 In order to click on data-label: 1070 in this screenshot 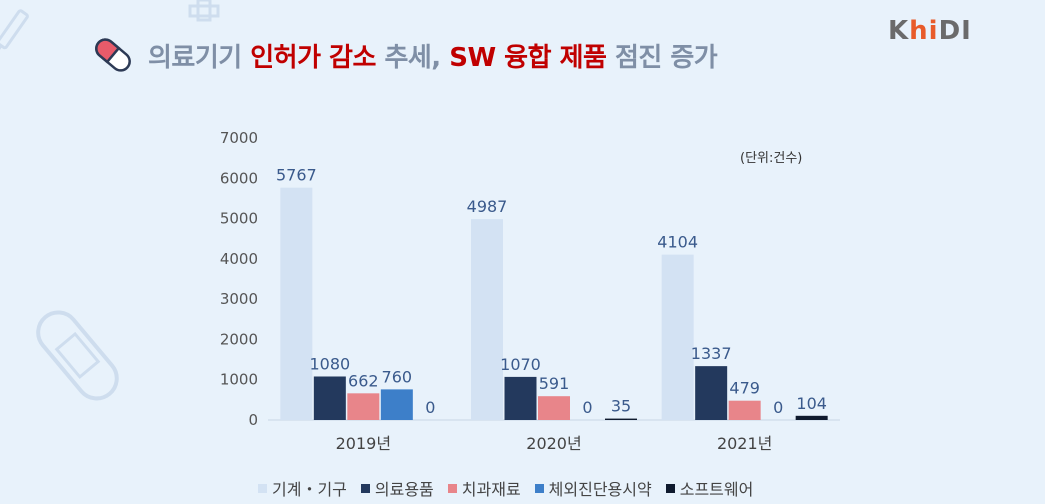, I will do `click(520, 364)`.